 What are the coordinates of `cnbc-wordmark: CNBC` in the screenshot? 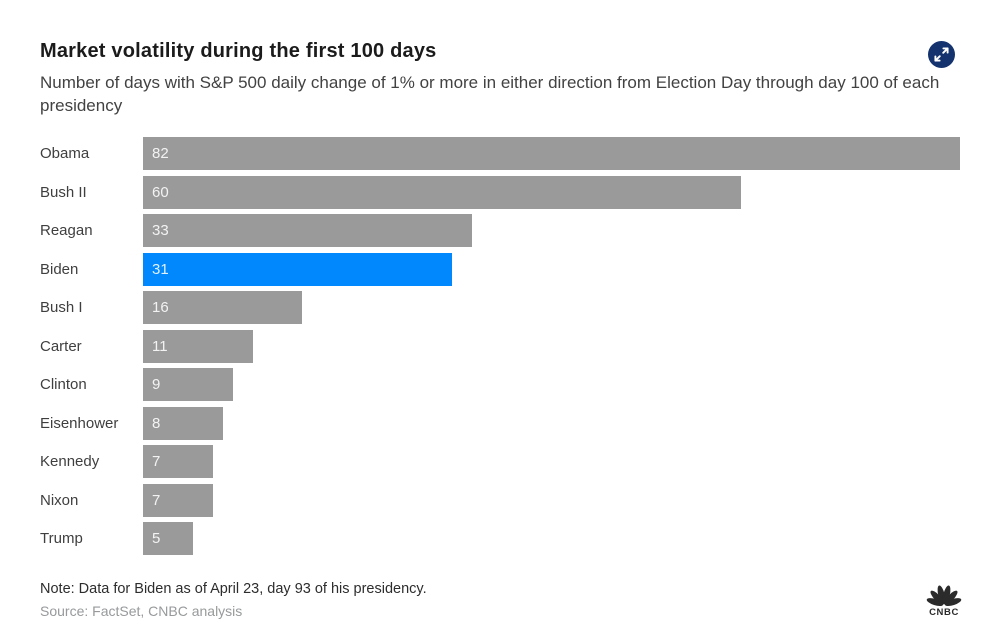 It's located at (944, 612).